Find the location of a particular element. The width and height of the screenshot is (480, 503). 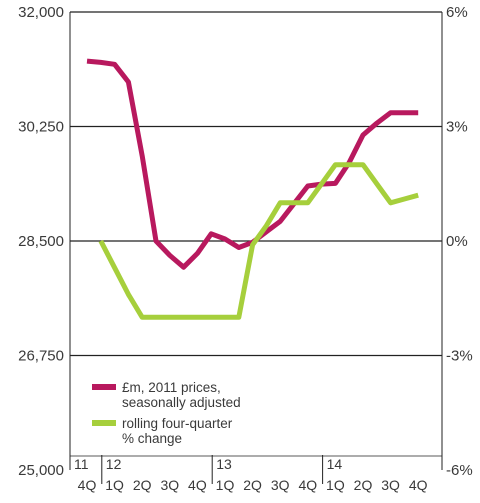

year-label: 12 is located at coordinates (114, 464).